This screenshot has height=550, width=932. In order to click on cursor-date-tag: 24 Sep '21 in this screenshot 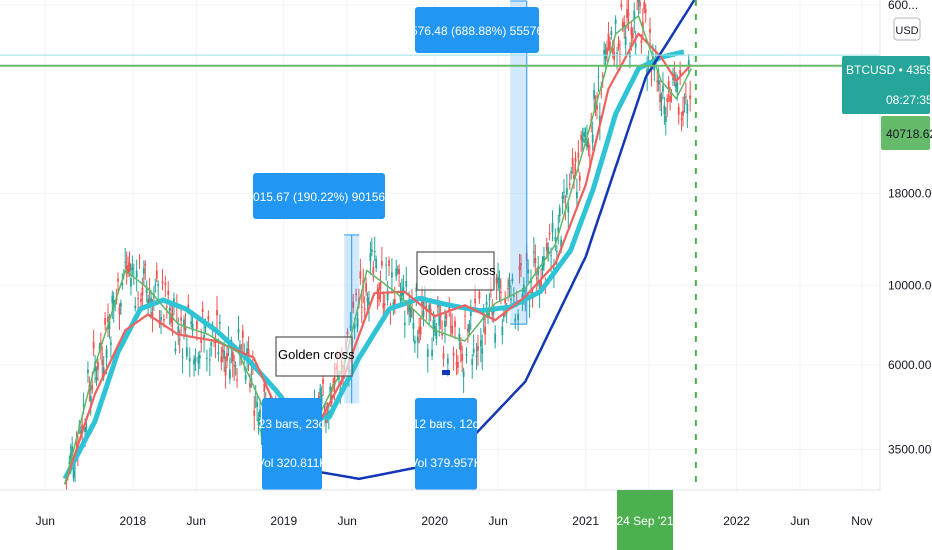, I will do `click(645, 520)`.